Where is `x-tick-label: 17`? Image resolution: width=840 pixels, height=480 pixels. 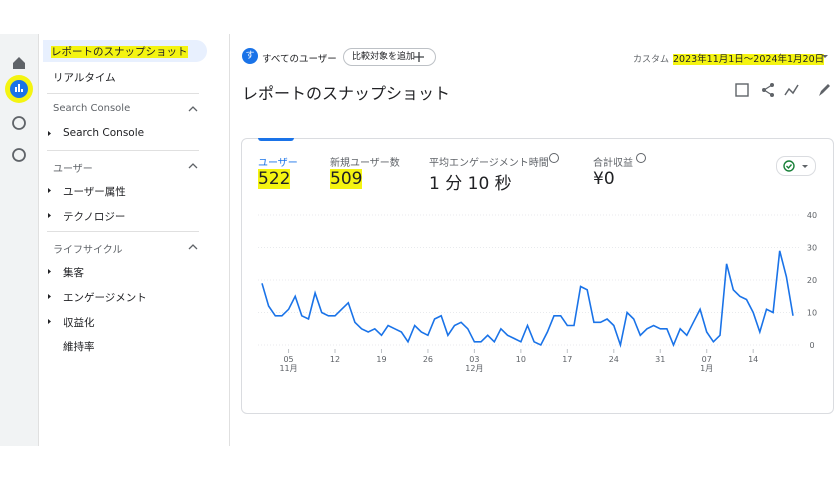
x-tick-label: 17 is located at coordinates (567, 359).